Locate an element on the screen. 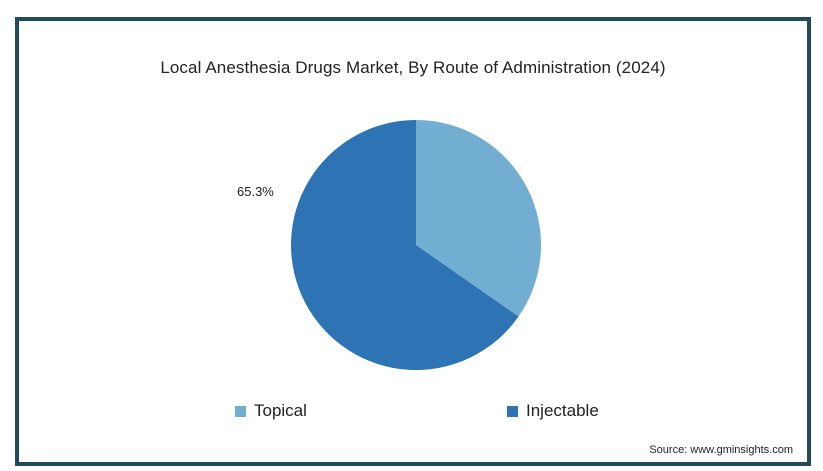  legend-label-topical: Topical is located at coordinates (280, 410).